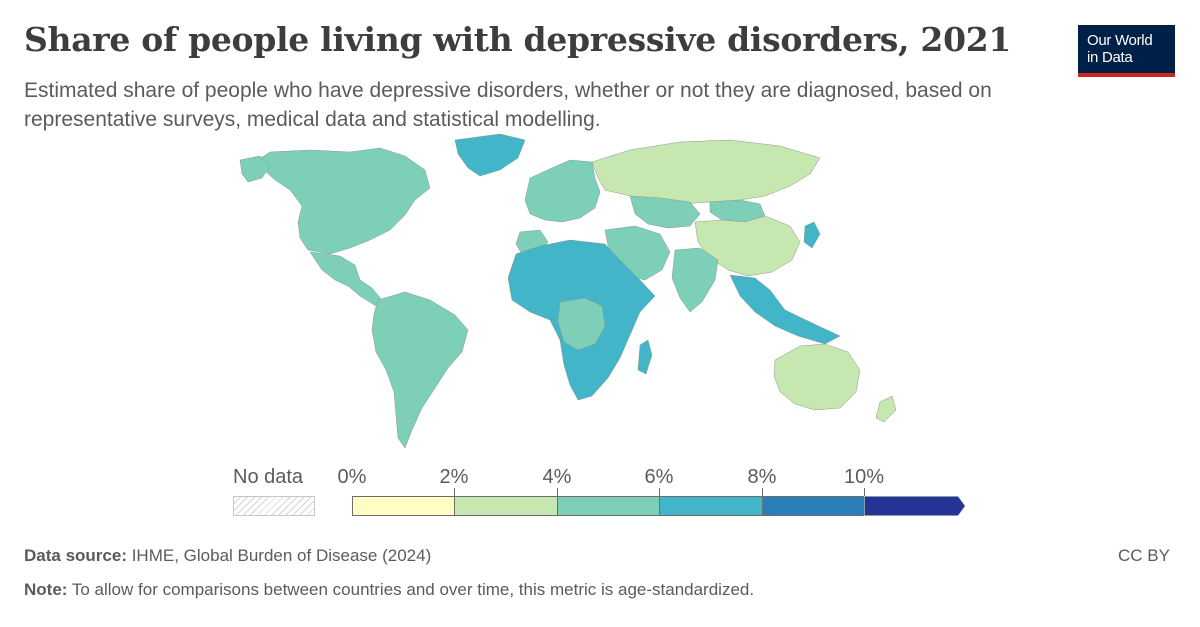 This screenshot has width=1200, height=627. What do you see at coordinates (762, 477) in the screenshot?
I see `legend-tick-8: 8%` at bounding box center [762, 477].